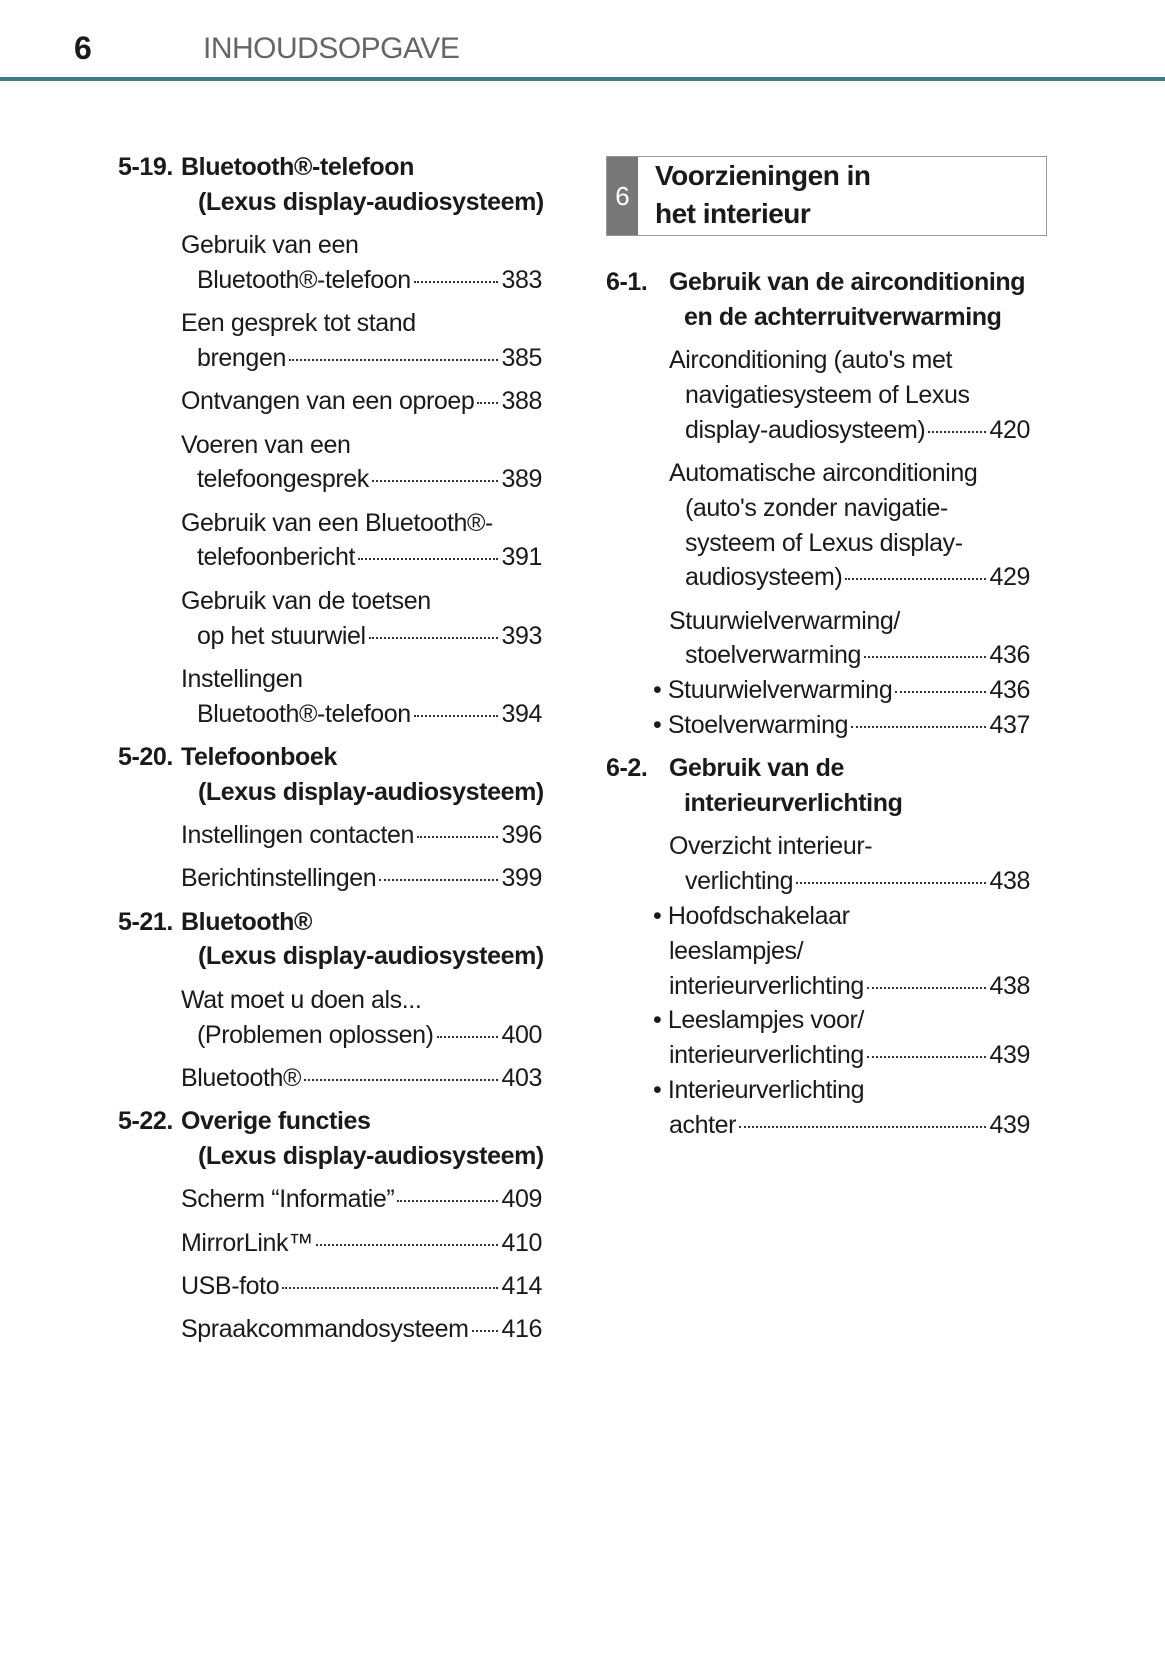  Describe the element at coordinates (751, 916) in the screenshot. I see `toc-entry-text: • Hoofdschakelaar` at that location.